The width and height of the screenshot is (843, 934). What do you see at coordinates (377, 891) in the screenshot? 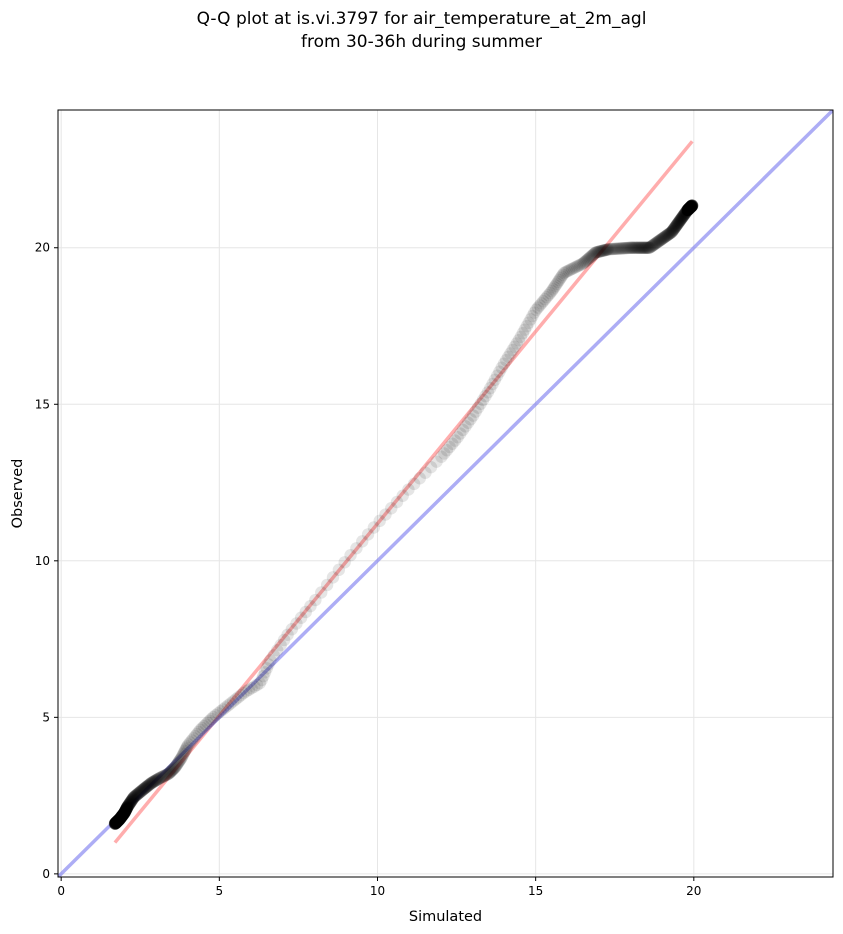
I see `x-tick-label: 10` at bounding box center [377, 891].